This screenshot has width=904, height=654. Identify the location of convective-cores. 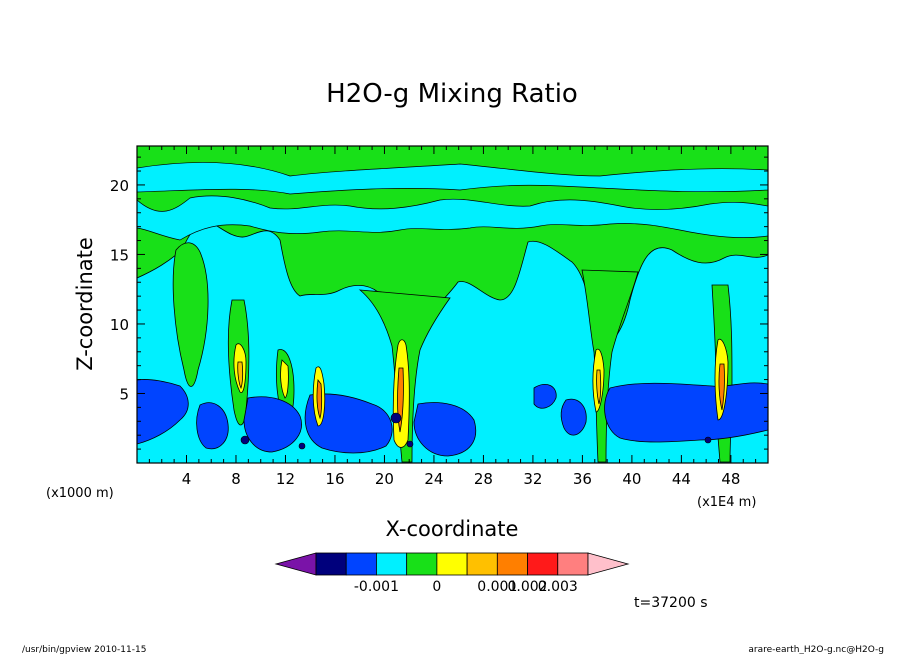
(481, 393).